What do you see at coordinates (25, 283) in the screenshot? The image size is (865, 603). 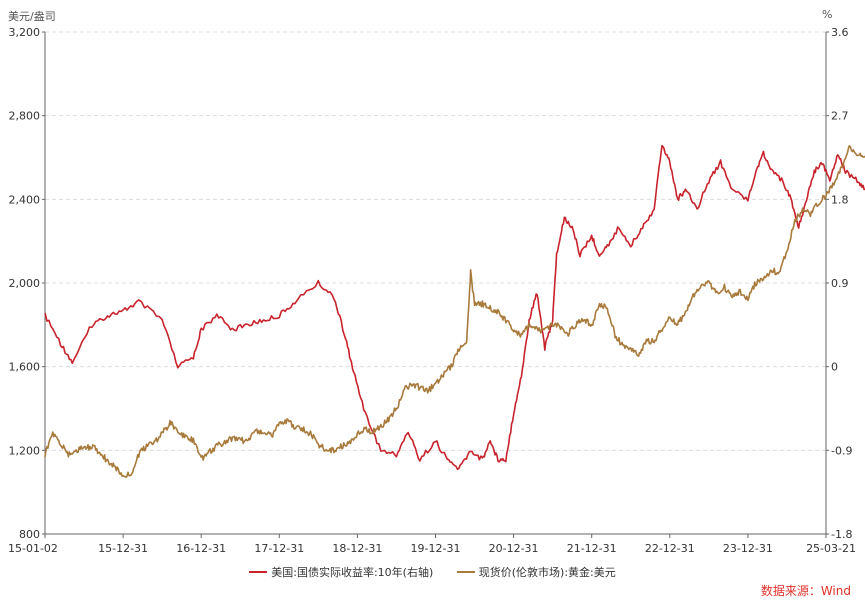 I see `y-left-tick-label: 2,000` at bounding box center [25, 283].